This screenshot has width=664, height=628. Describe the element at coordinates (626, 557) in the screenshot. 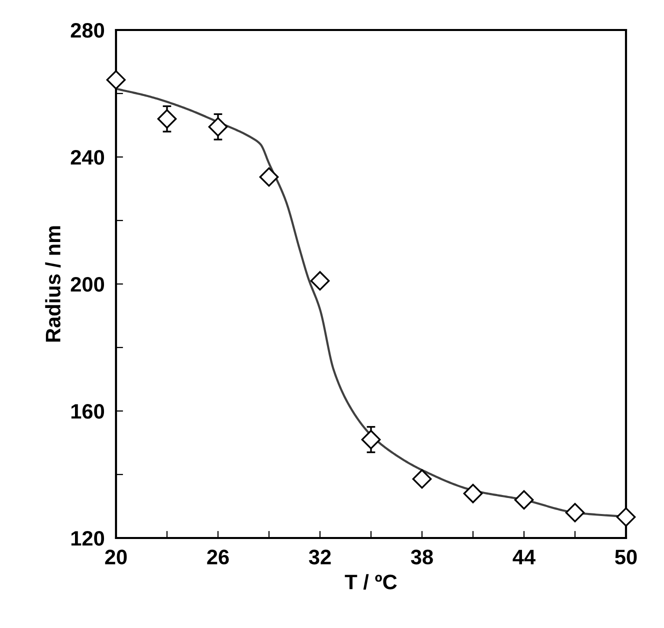

I see `x-tick-label: 50` at that location.